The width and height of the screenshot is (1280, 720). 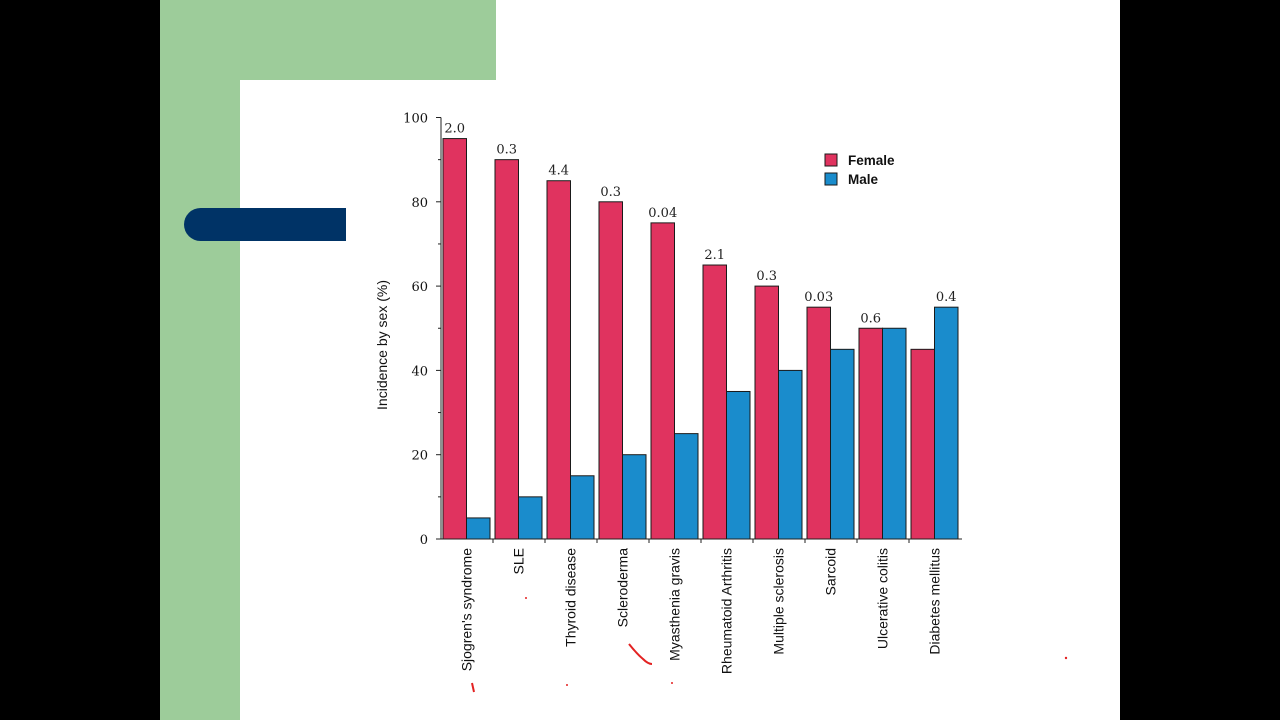 I want to click on data-label-1: 0.3, so click(x=506, y=150).